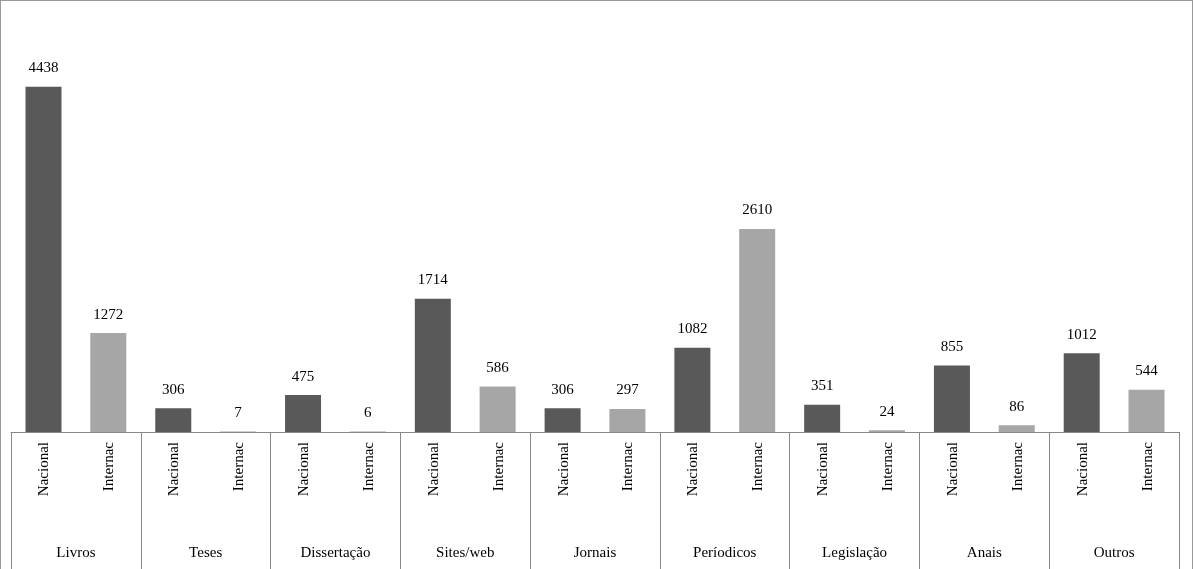  What do you see at coordinates (887, 410) in the screenshot?
I see `data-label: 24` at bounding box center [887, 410].